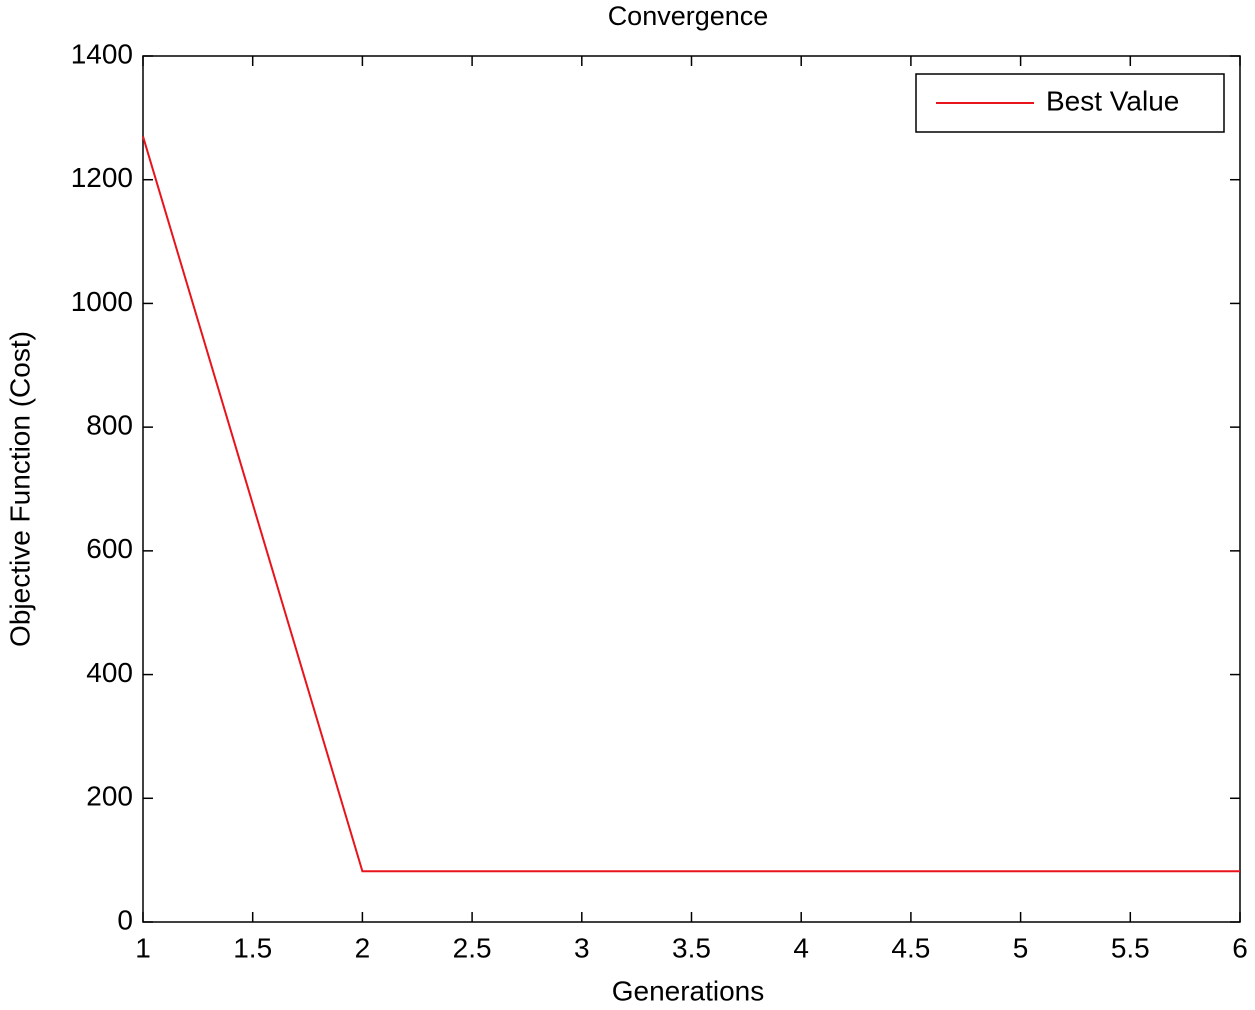 The height and width of the screenshot is (1010, 1255). What do you see at coordinates (1130, 947) in the screenshot?
I see `x-tick-label: 5.5` at bounding box center [1130, 947].